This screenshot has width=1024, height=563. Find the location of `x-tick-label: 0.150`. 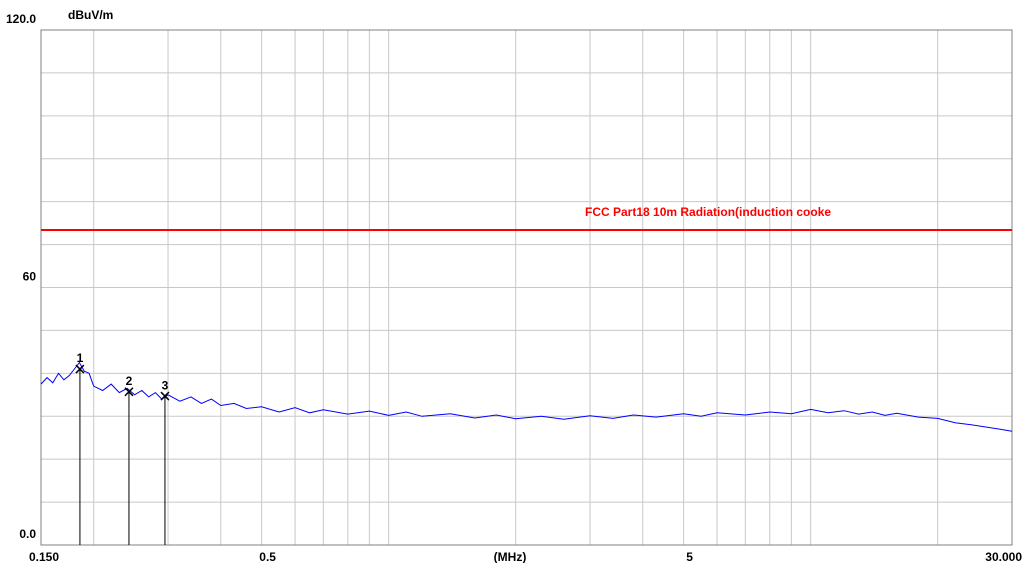

x-tick-label: 0.150 is located at coordinates (44, 556).